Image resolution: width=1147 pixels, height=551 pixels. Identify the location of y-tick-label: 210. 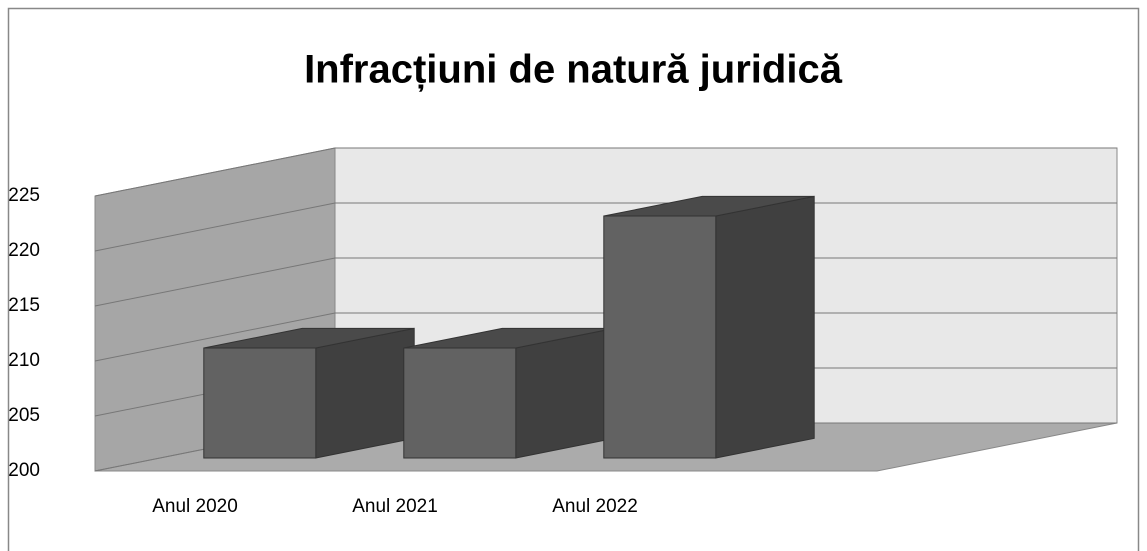
(24, 360).